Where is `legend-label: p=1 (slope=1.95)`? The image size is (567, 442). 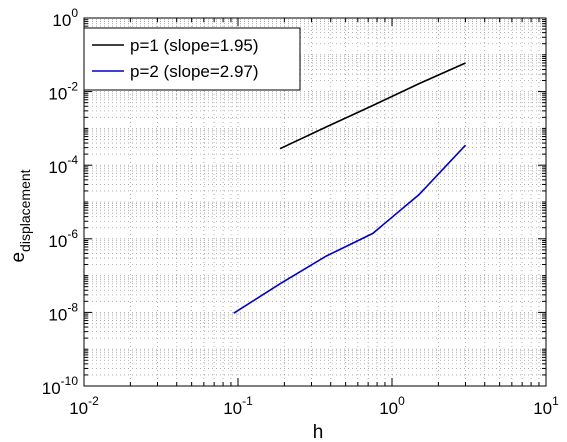 legend-label: p=1 (slope=1.95) is located at coordinates (194, 45).